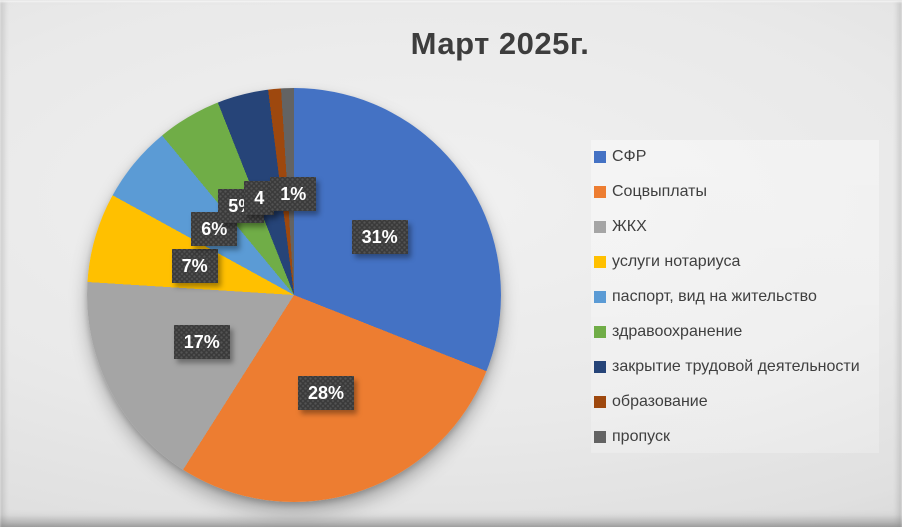 This screenshot has width=902, height=527. I want to click on legend-label: образование, so click(660, 401).